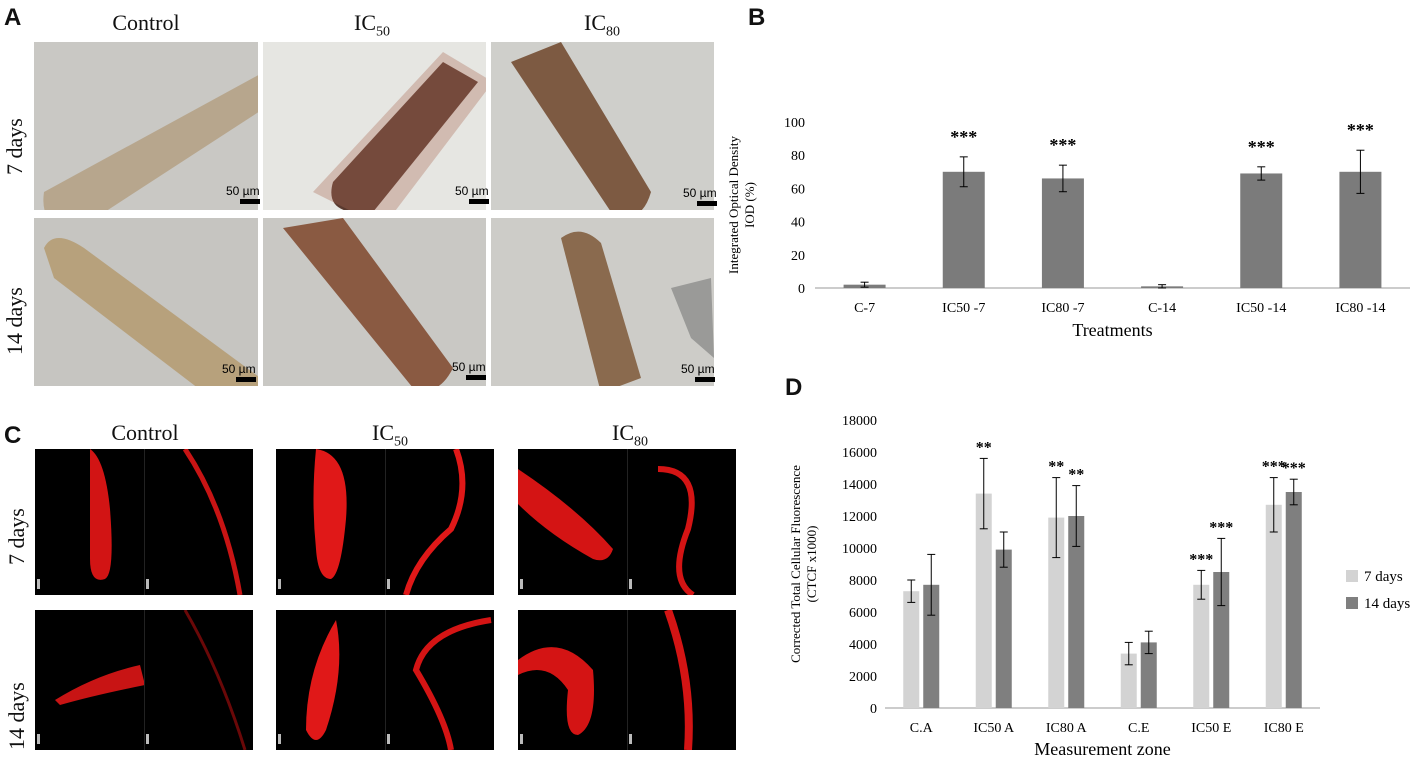 This screenshot has width=1418, height=761. I want to click on micrograph-control-14-days, so click(146, 302).